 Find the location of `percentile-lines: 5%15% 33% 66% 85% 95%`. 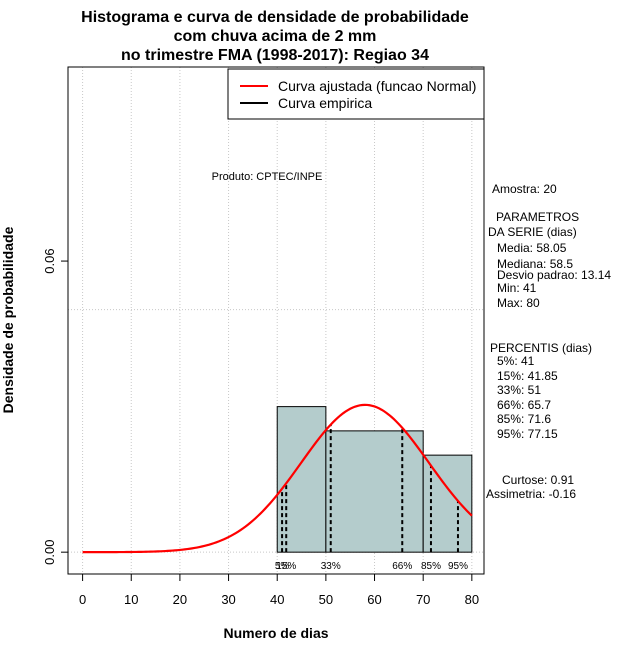

percentile-lines: 5%15% 33% 66% 85% 95% is located at coordinates (371, 498).